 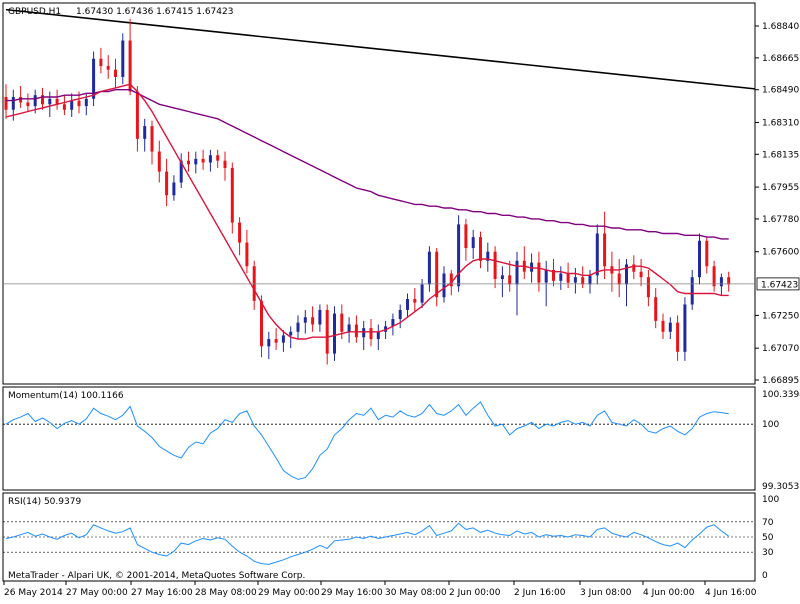 I want to click on x-tick-label: 29 May 16:00, so click(x=352, y=593).